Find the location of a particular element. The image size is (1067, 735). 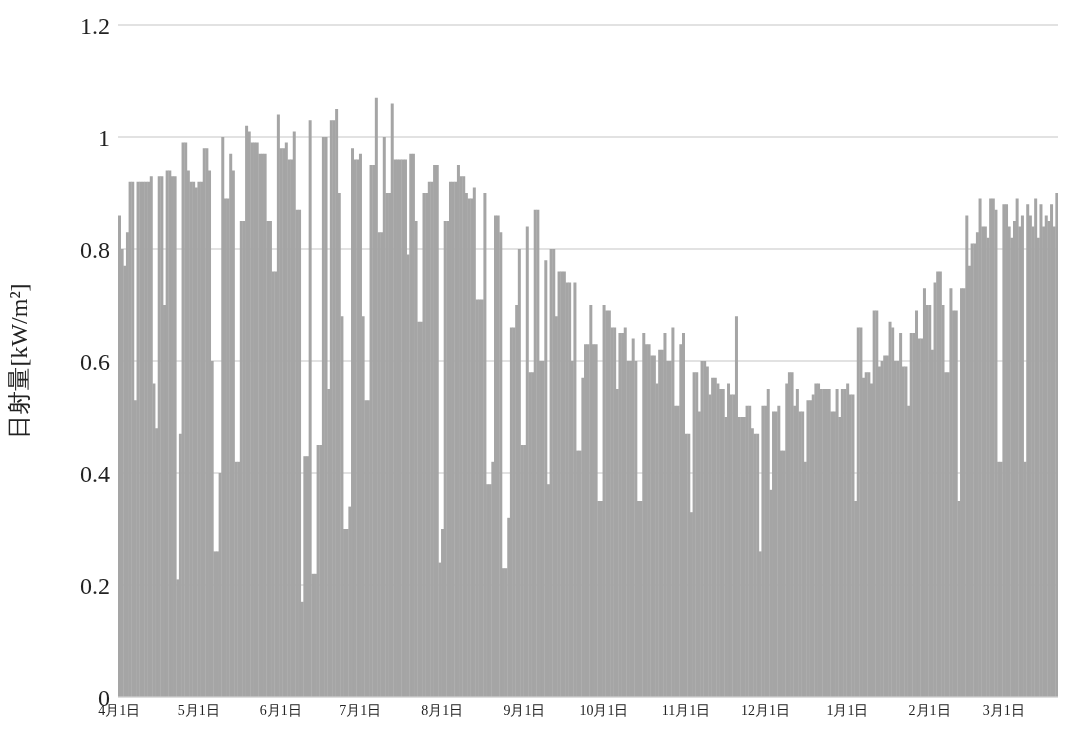

x-tick-label: 11月1日 is located at coordinates (686, 710).